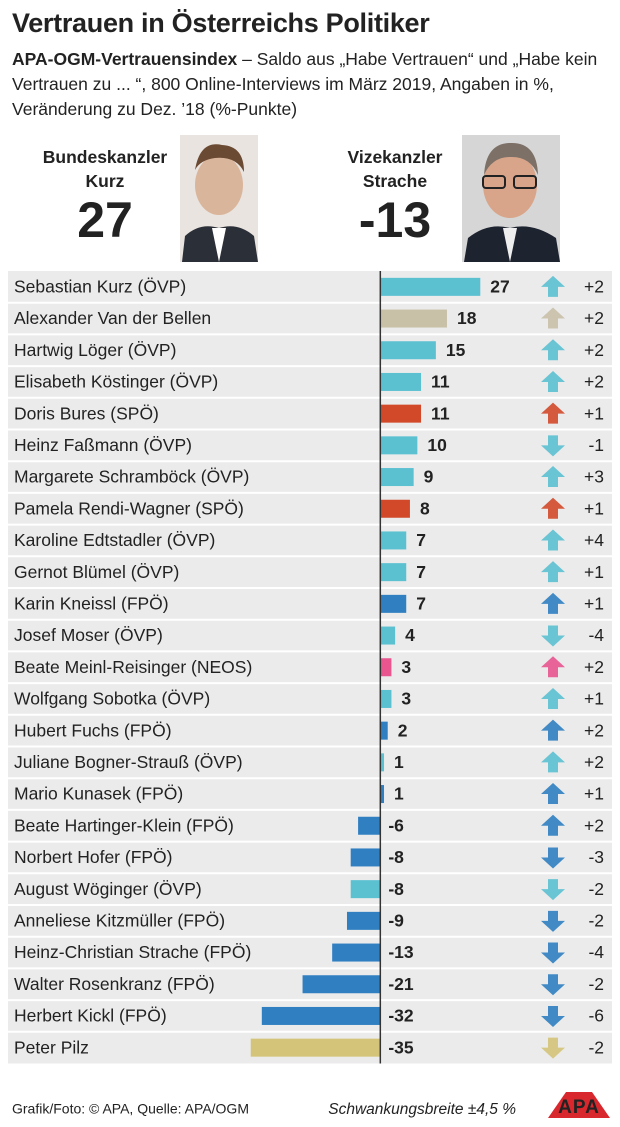  I want to click on category-label: Juliane Bogner-Strauß (ÖVP), so click(128, 762).